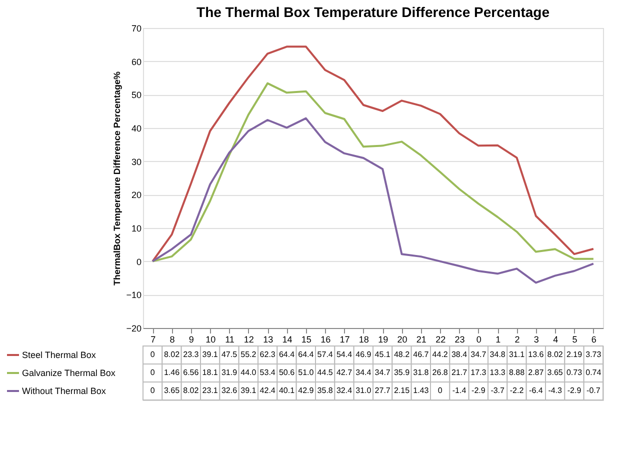  What do you see at coordinates (306, 372) in the screenshot?
I see `data-label: 51.0` at bounding box center [306, 372].